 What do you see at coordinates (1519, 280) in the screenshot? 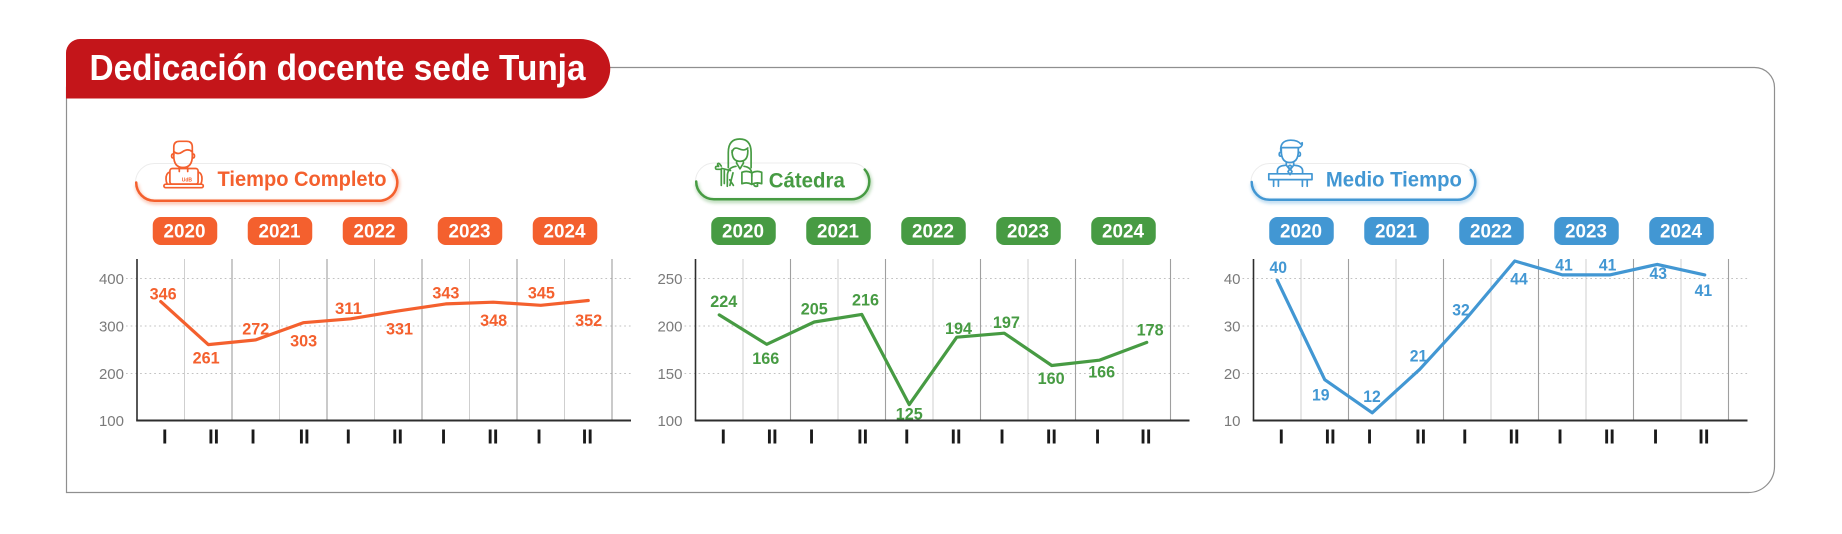
I see `svg-text: 44` at bounding box center [1519, 280].